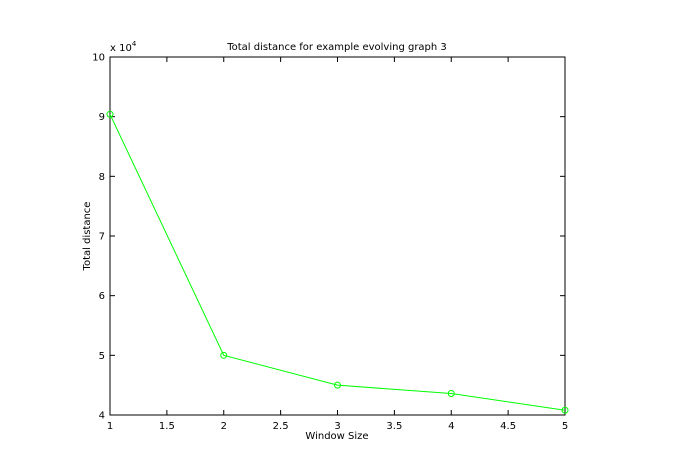  Describe the element at coordinates (102, 117) in the screenshot. I see `y-tick-label: 9` at that location.